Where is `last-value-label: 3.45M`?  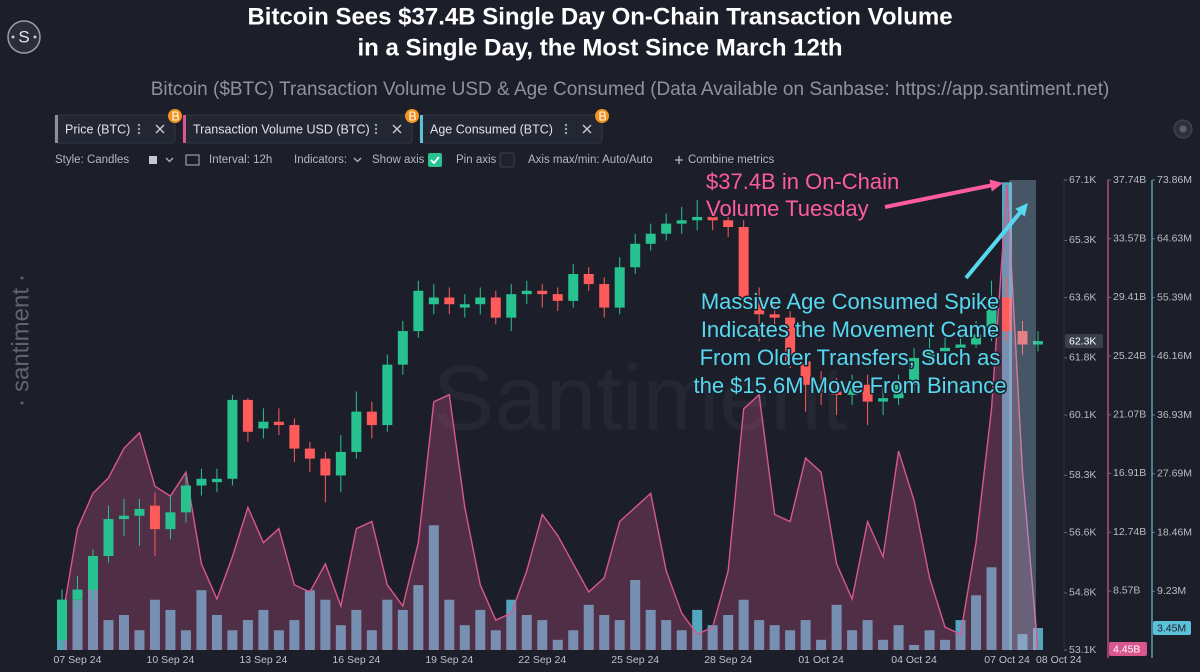
last-value-label: 3.45M is located at coordinates (1171, 628).